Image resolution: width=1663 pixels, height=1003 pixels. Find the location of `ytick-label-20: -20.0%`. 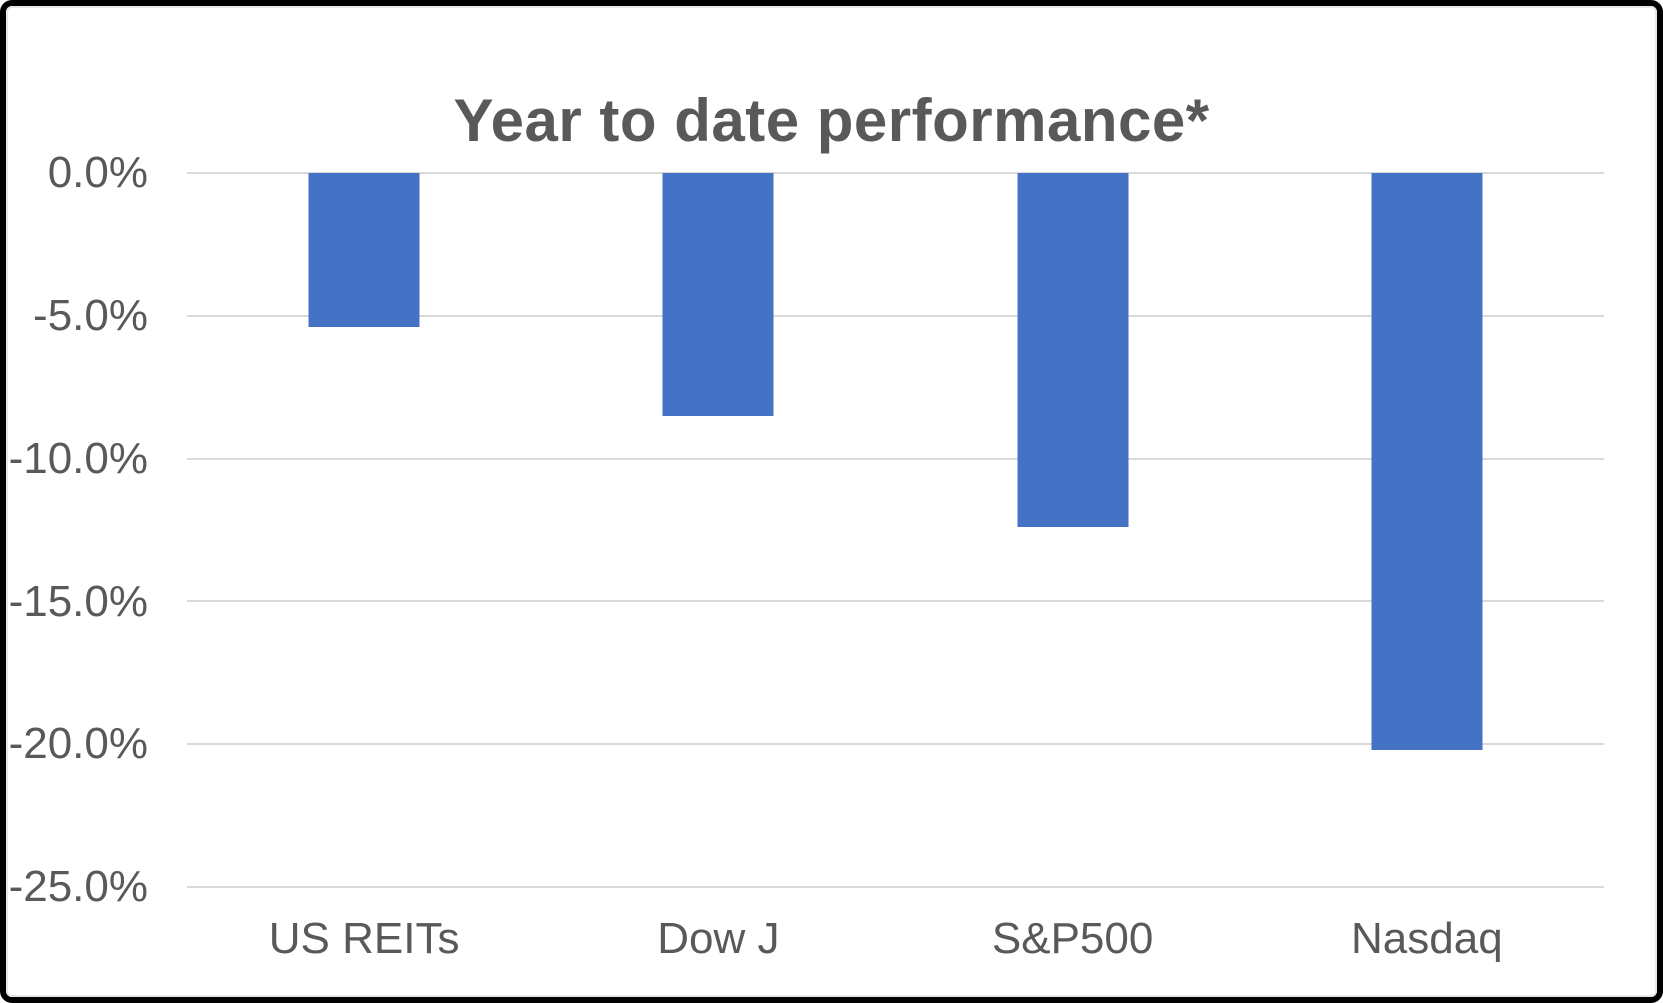

ytick-label-20: -20.0% is located at coordinates (78, 743).